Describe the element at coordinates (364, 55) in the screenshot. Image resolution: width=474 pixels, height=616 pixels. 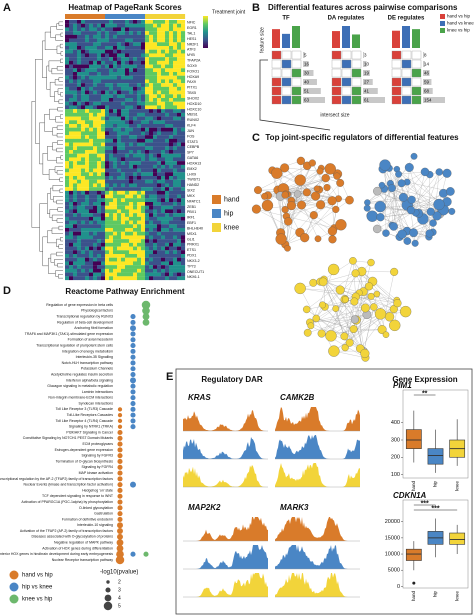
I see `count-bar` at that location.